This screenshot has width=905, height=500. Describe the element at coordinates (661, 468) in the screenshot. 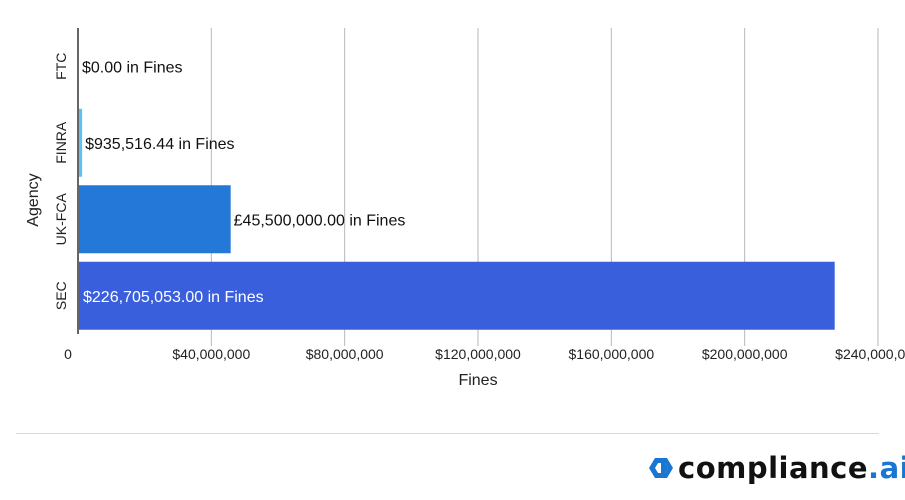

I see `compliance-logo-icon` at that location.